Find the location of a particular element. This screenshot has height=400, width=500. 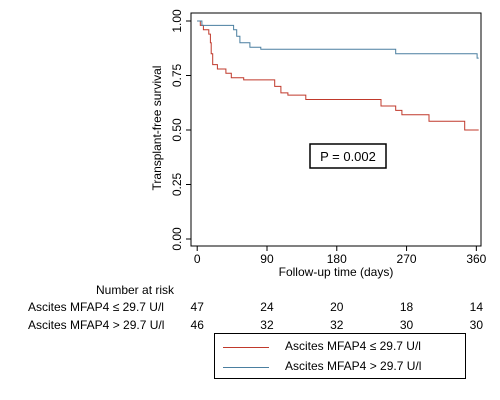

risk-table-title: Number at risk is located at coordinates (135, 290).